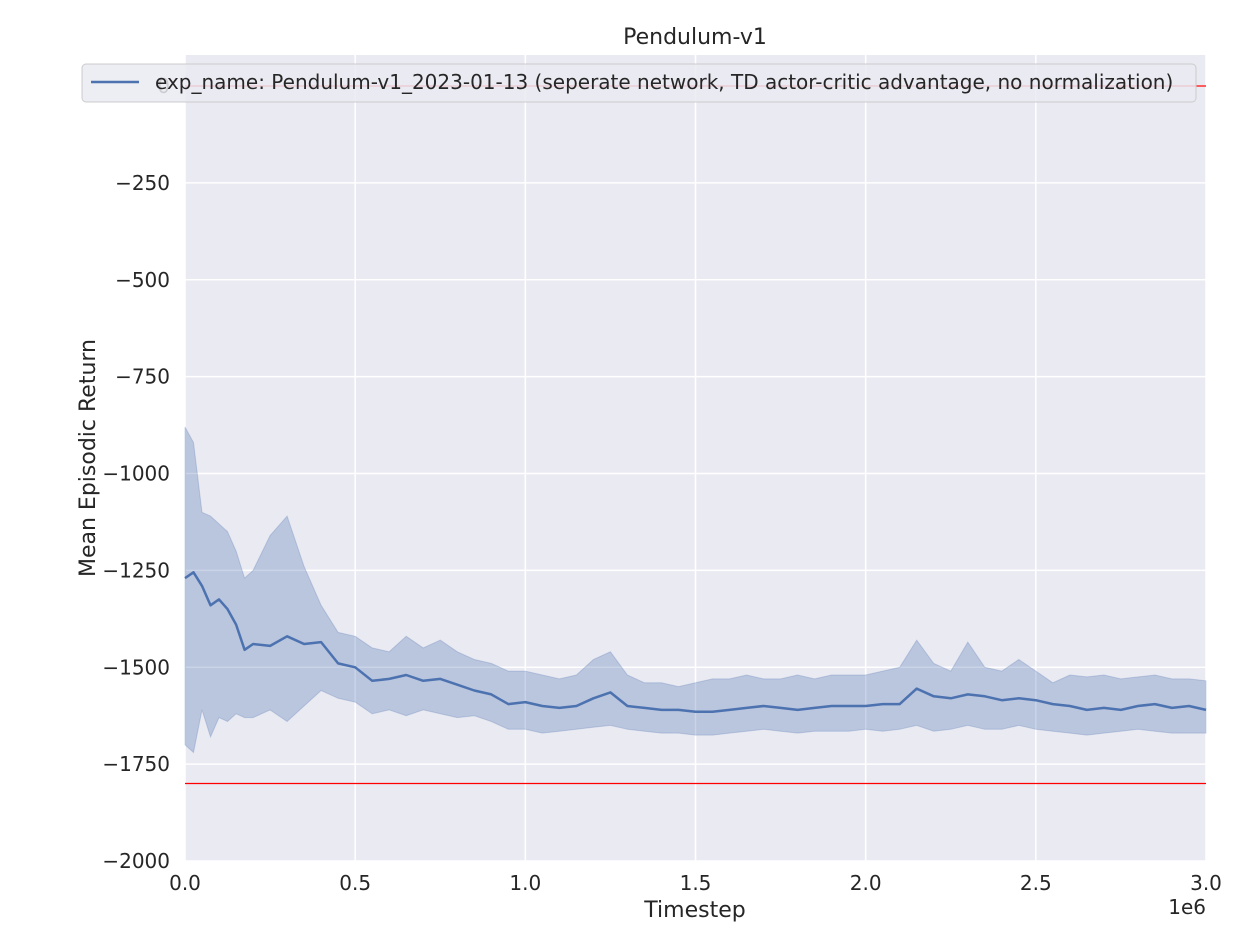 Image resolution: width=1250 pixels, height=950 pixels. Describe the element at coordinates (1187, 907) in the screenshot. I see `x-offset-label: 1e6` at that location.